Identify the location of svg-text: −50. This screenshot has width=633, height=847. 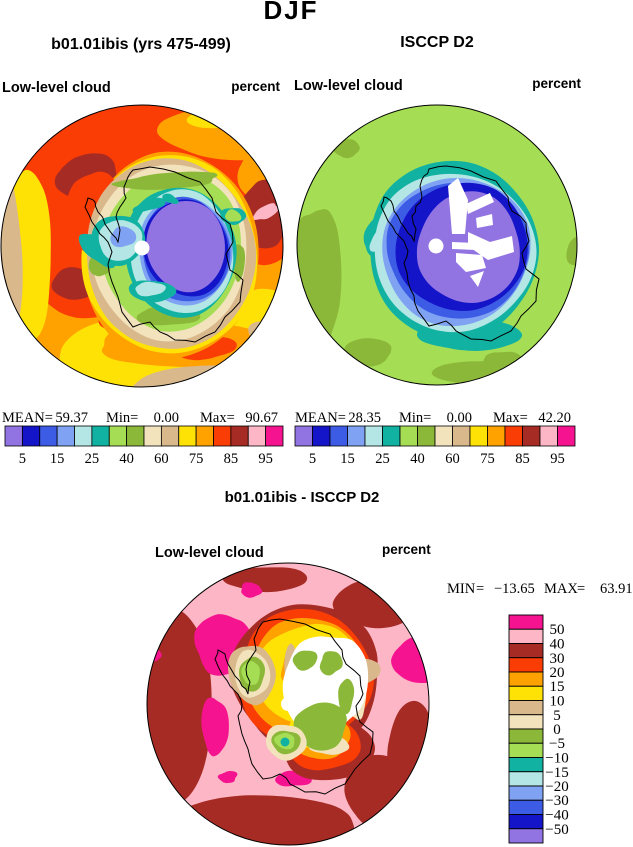
(556, 830).